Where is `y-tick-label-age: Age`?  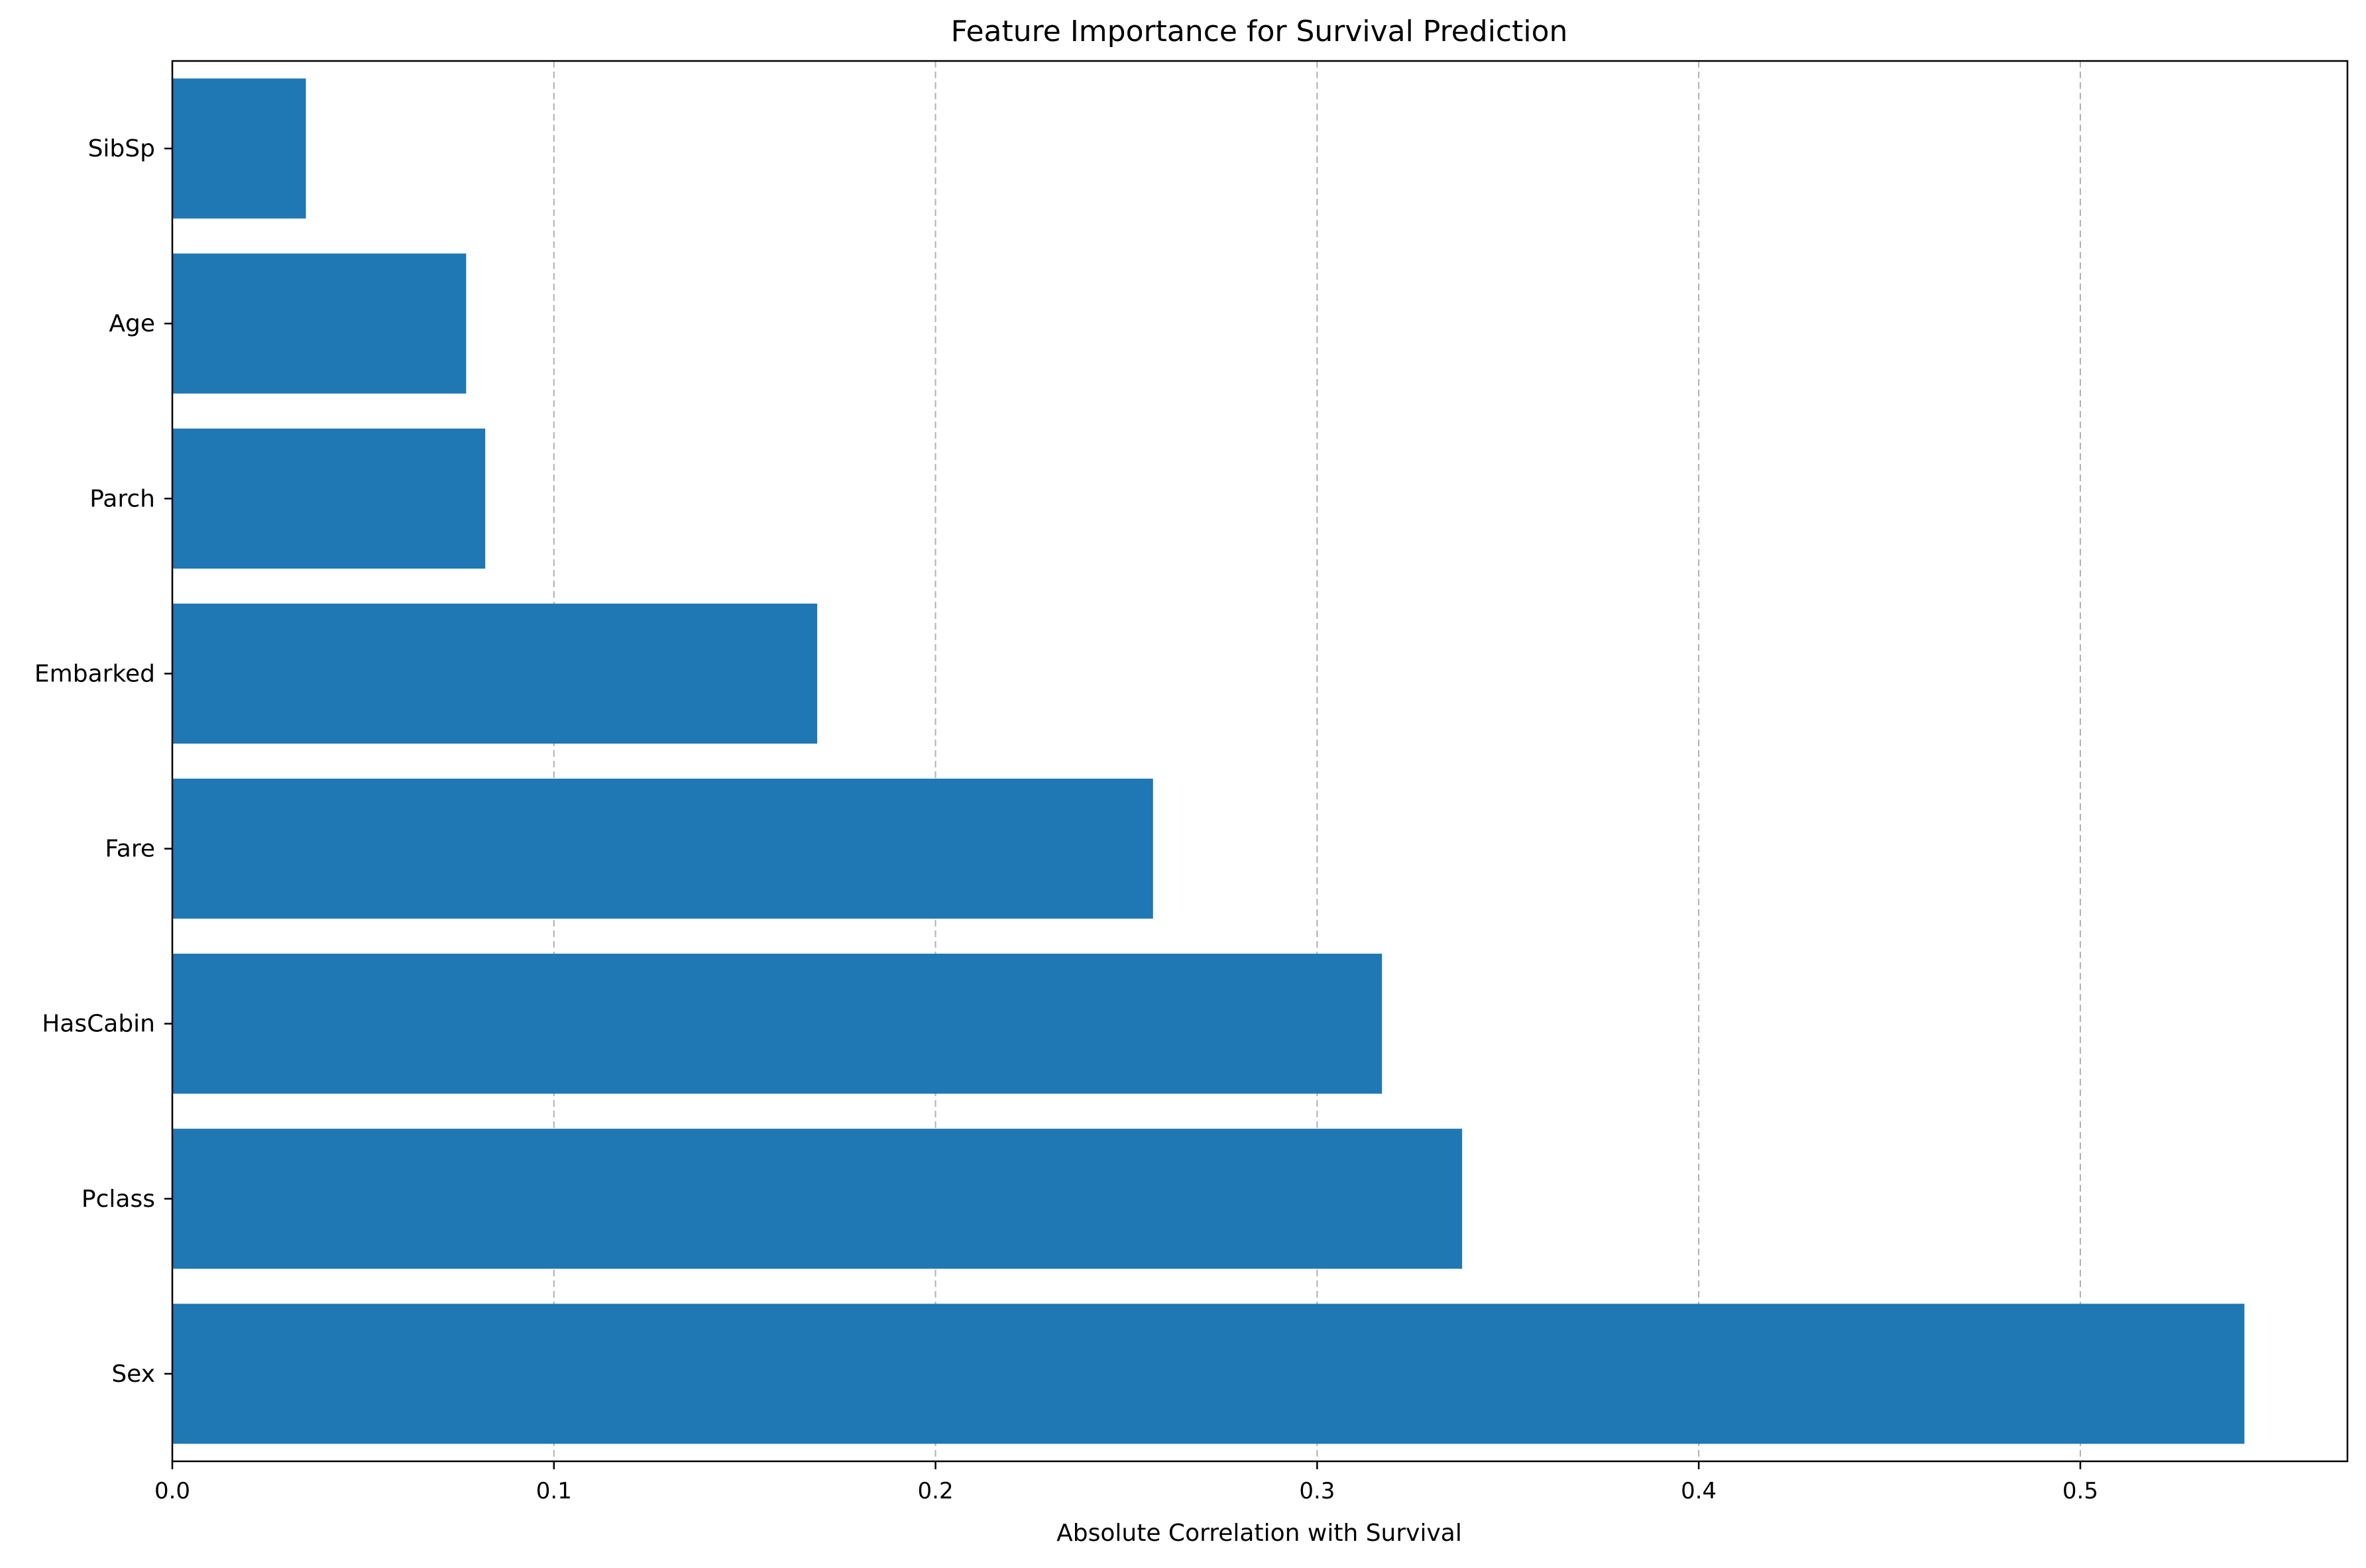
y-tick-label-age: Age is located at coordinates (132, 323).